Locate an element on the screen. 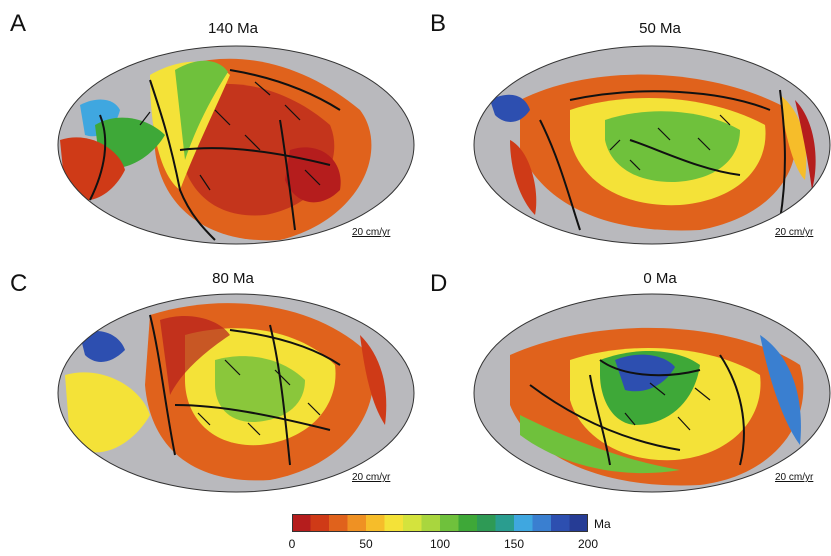  age-colorbar is located at coordinates (440, 525).